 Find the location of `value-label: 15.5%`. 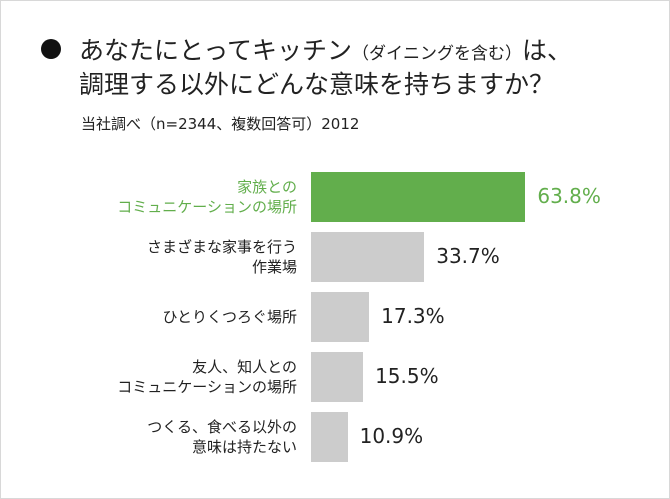

value-label: 15.5% is located at coordinates (407, 376).